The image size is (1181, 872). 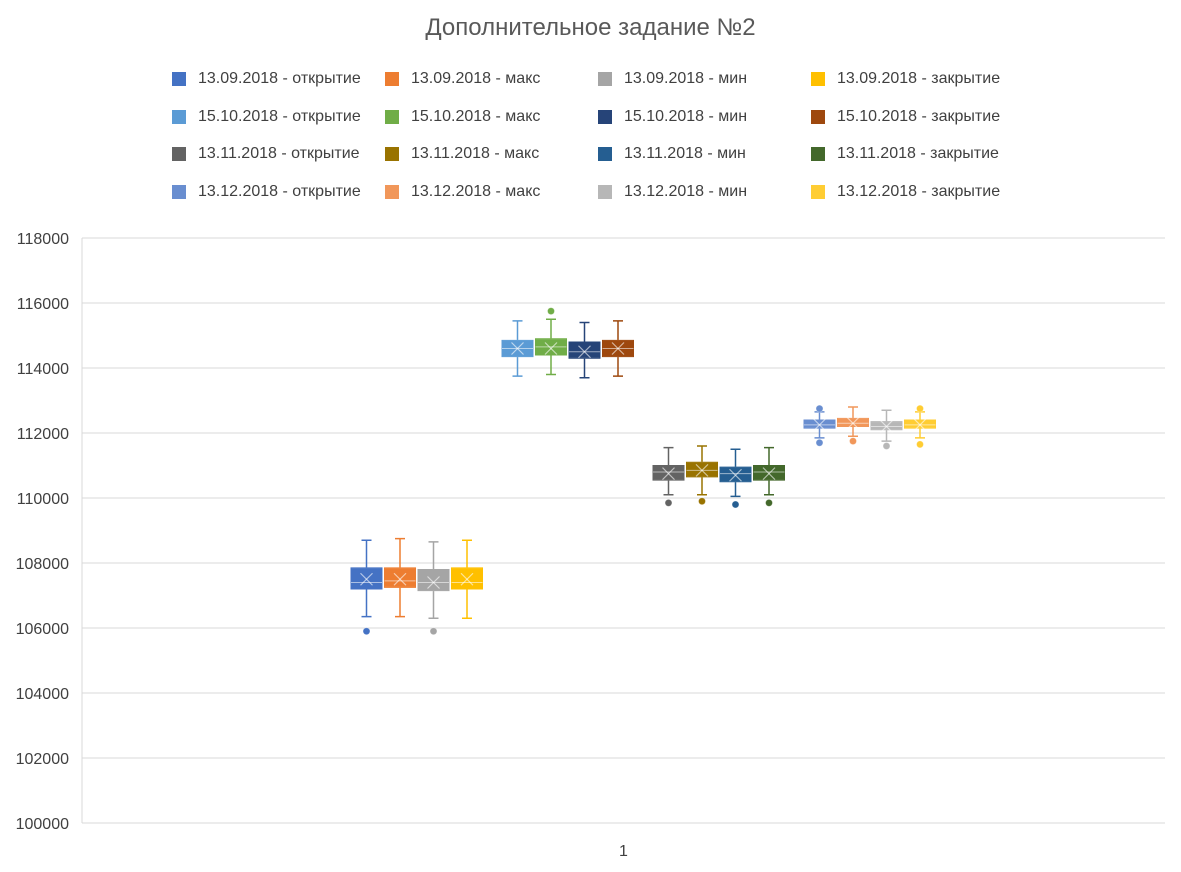 What do you see at coordinates (476, 78) in the screenshot?
I see `legend-label: 13.09.2018 - макс` at bounding box center [476, 78].